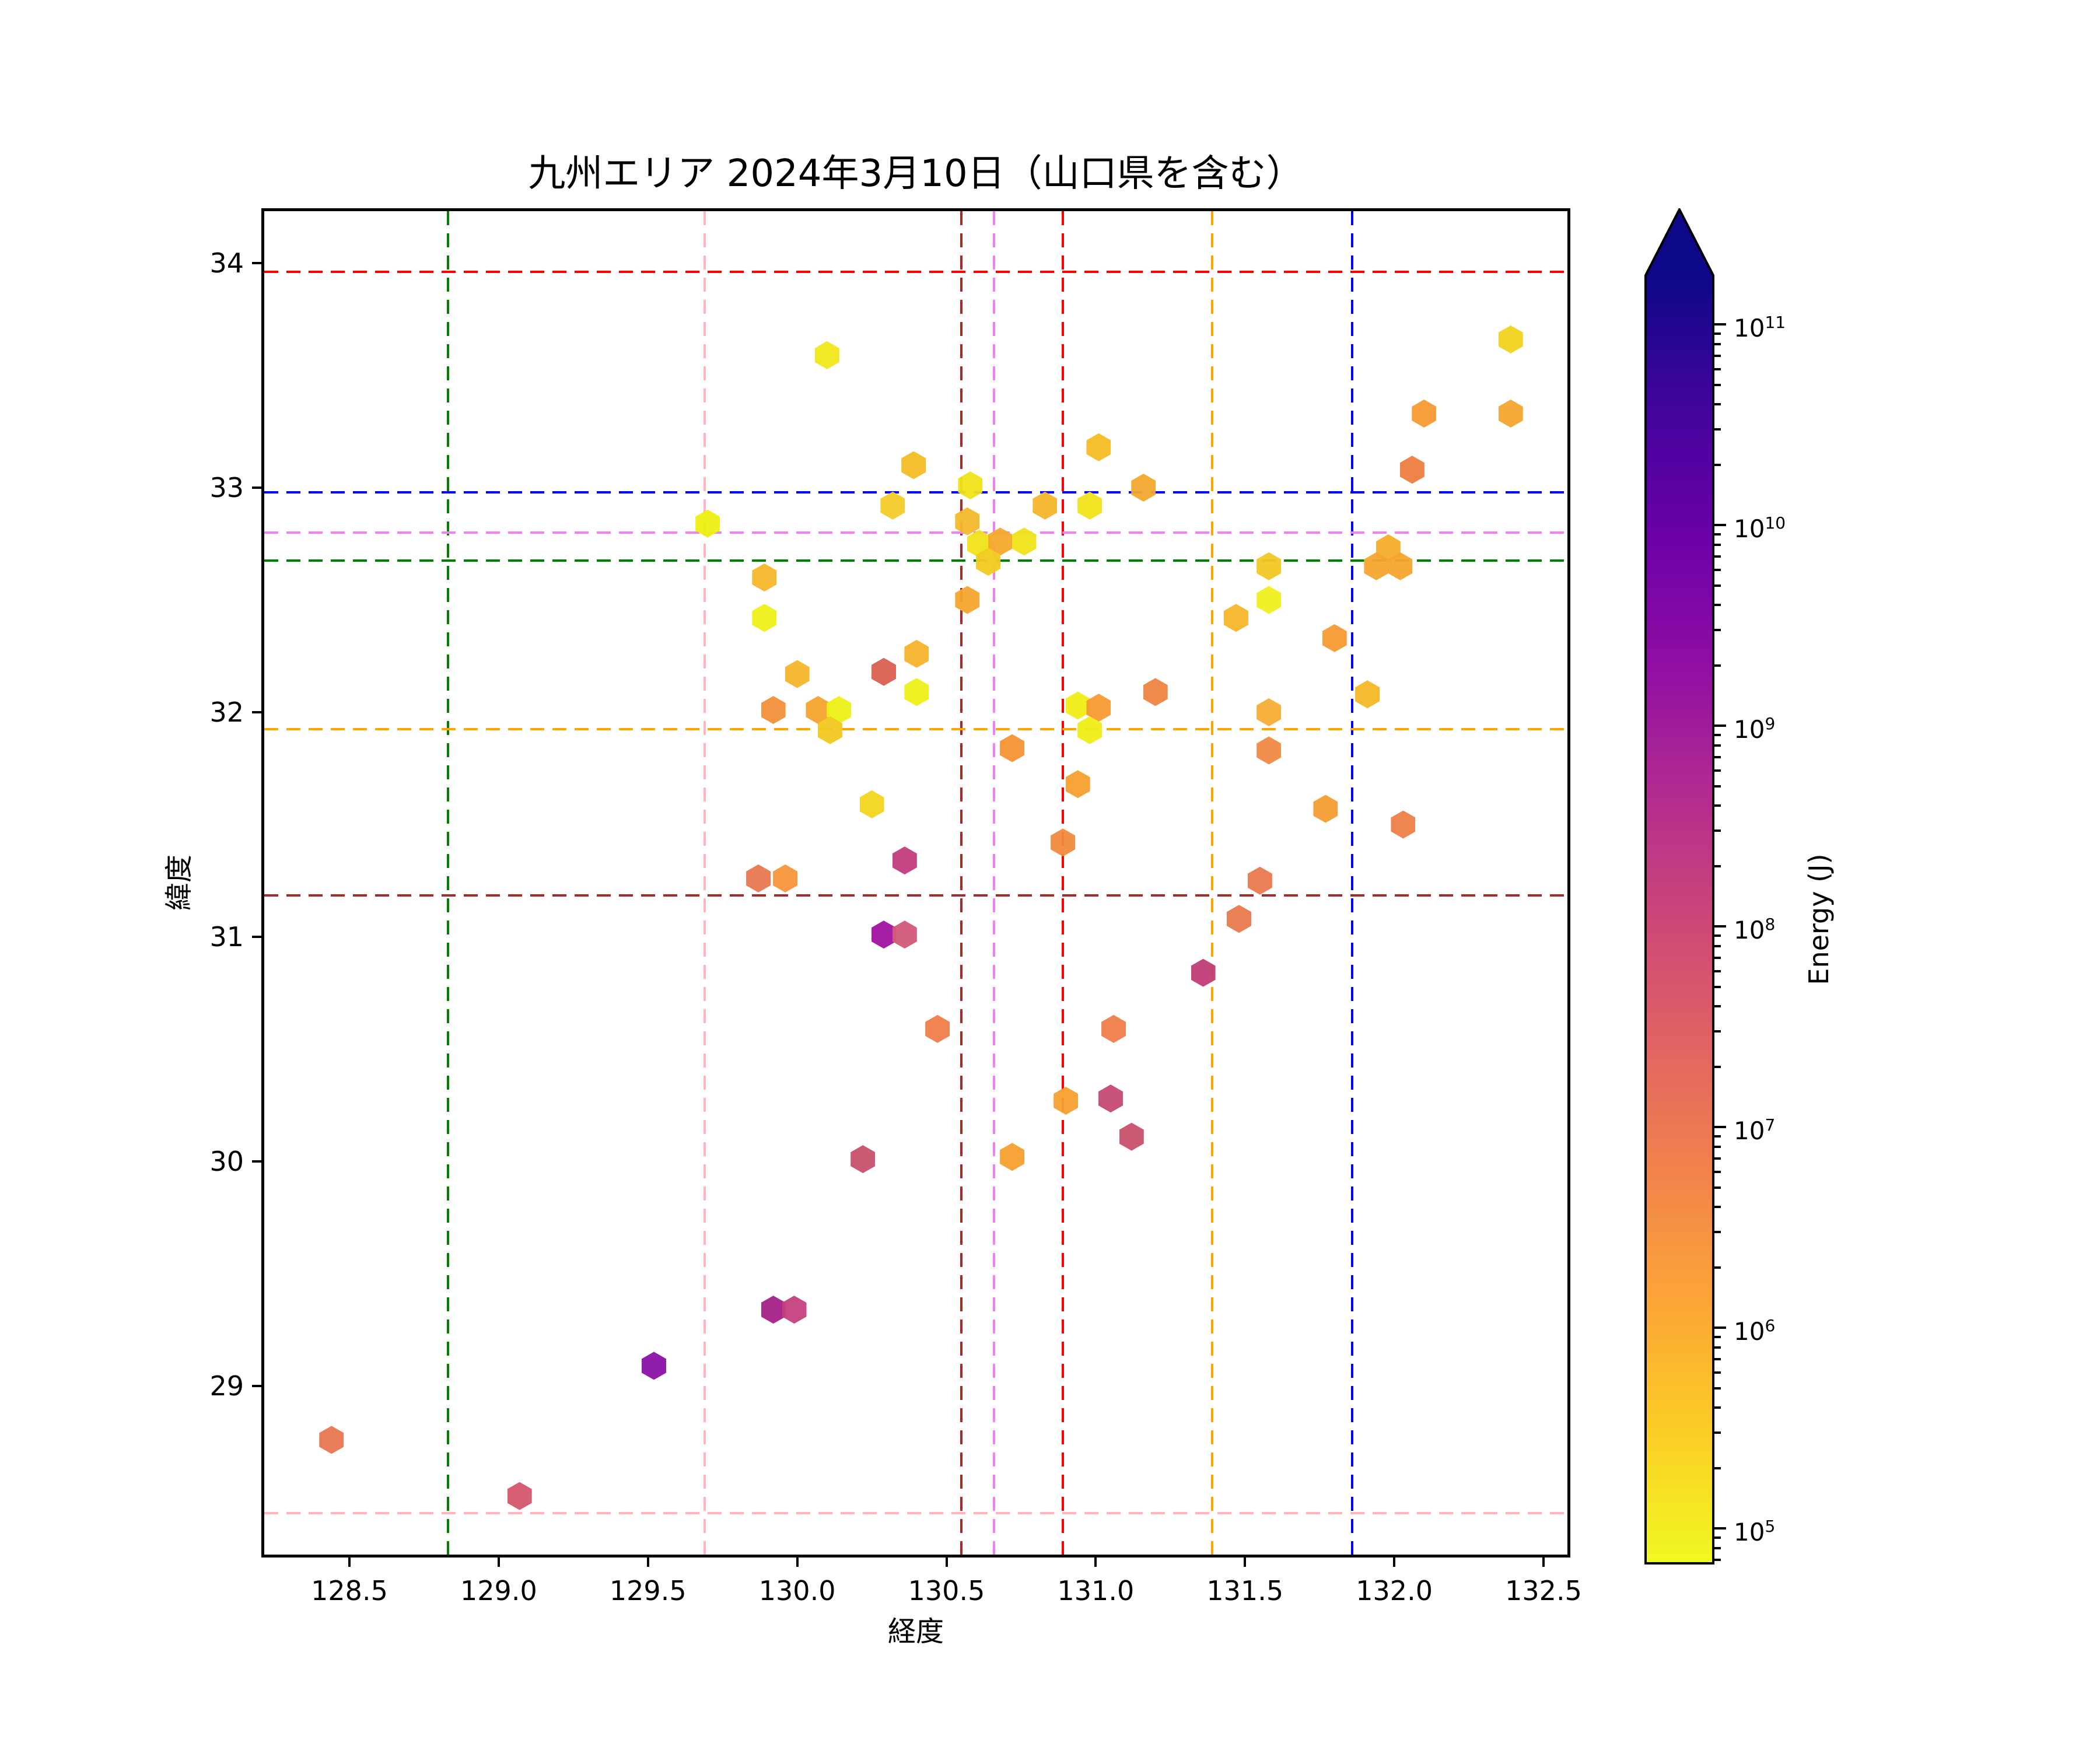 The height and width of the screenshot is (1750, 2100). What do you see at coordinates (1755, 929) in the screenshot?
I see `colorbar-tick-label: 10⁸` at bounding box center [1755, 929].